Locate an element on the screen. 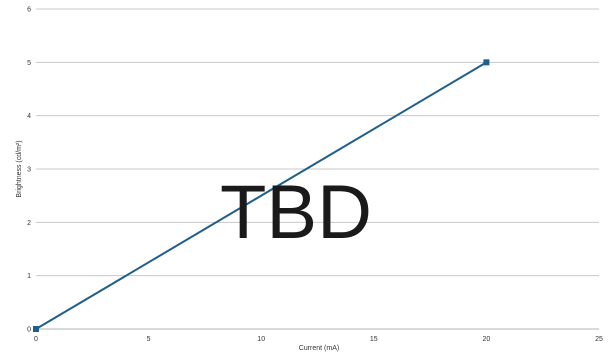 The height and width of the screenshot is (354, 611). y-tick-labels: 0 1 2 3 4 5 6 is located at coordinates (29, 170).